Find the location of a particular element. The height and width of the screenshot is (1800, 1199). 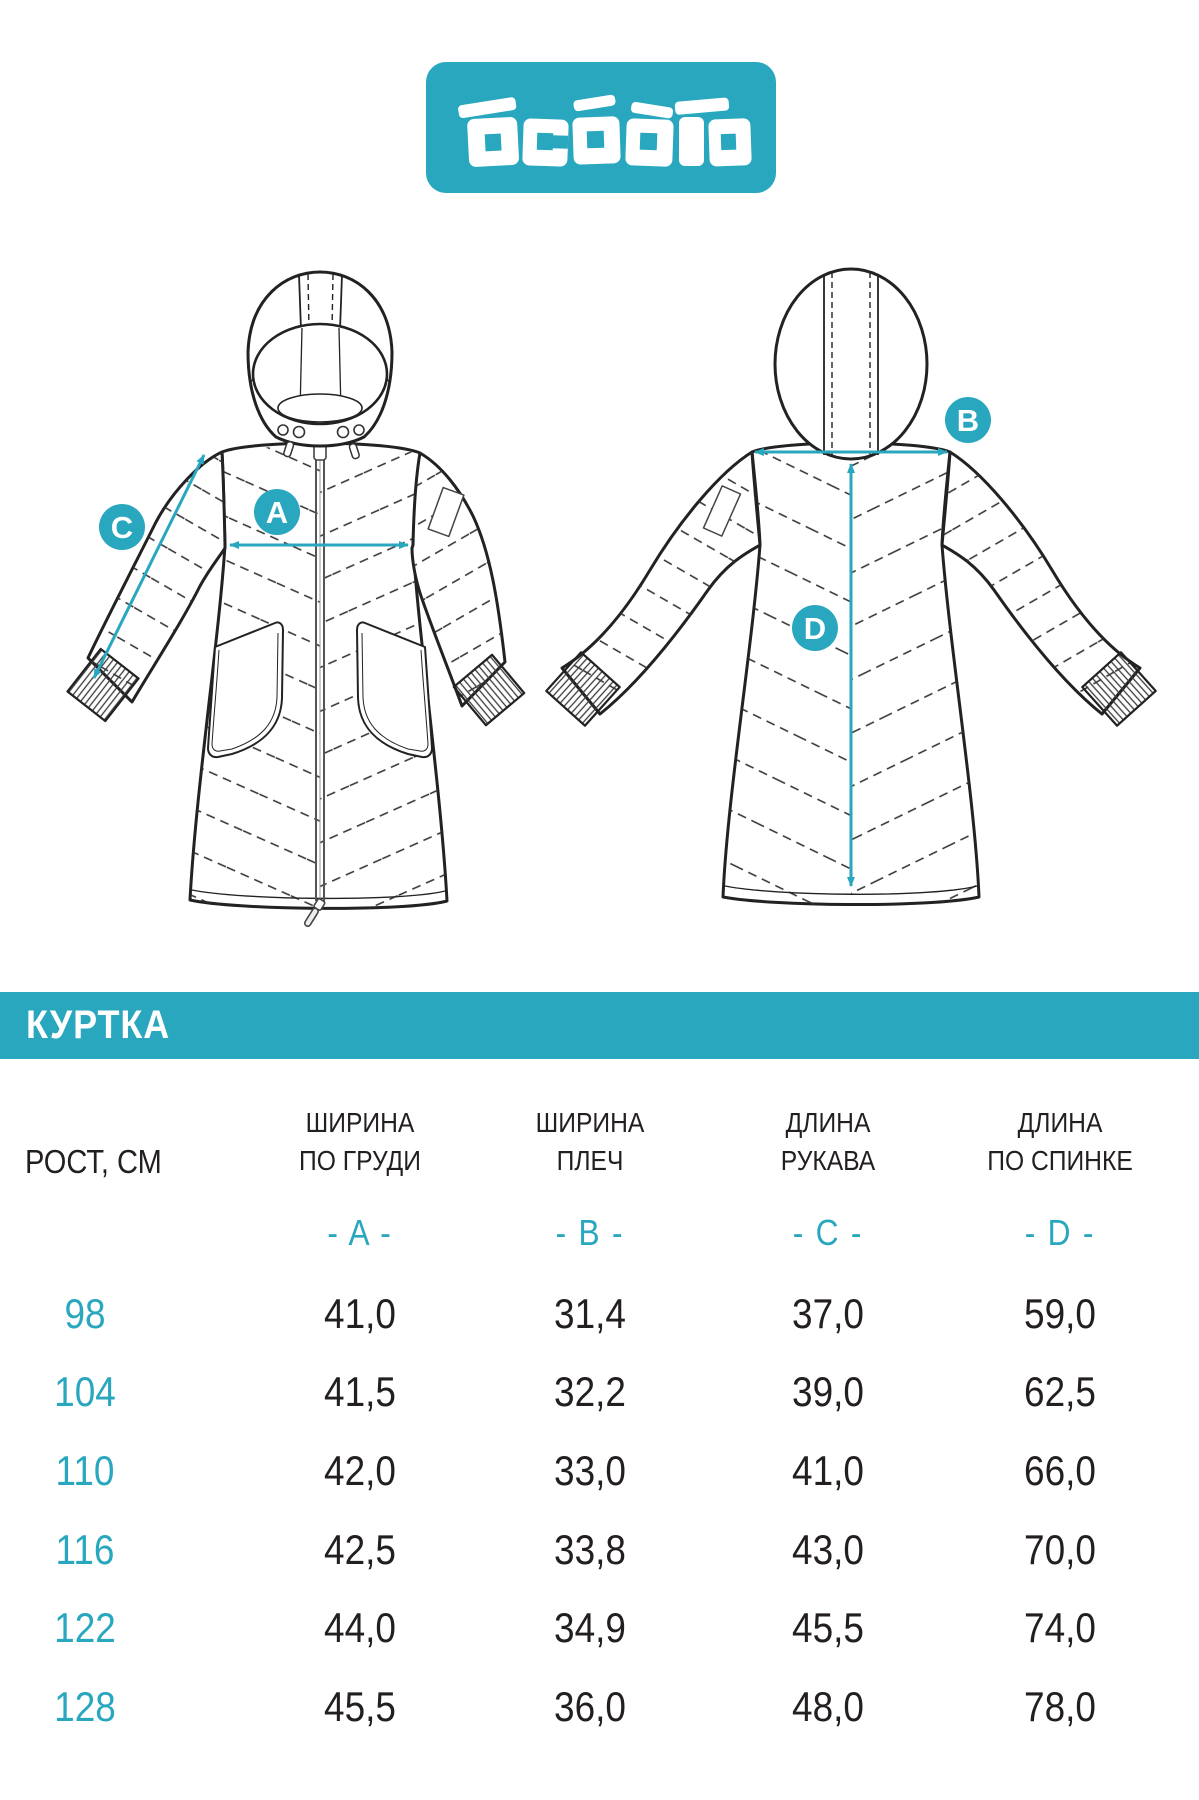

svg-text: B is located at coordinates (968, 420).